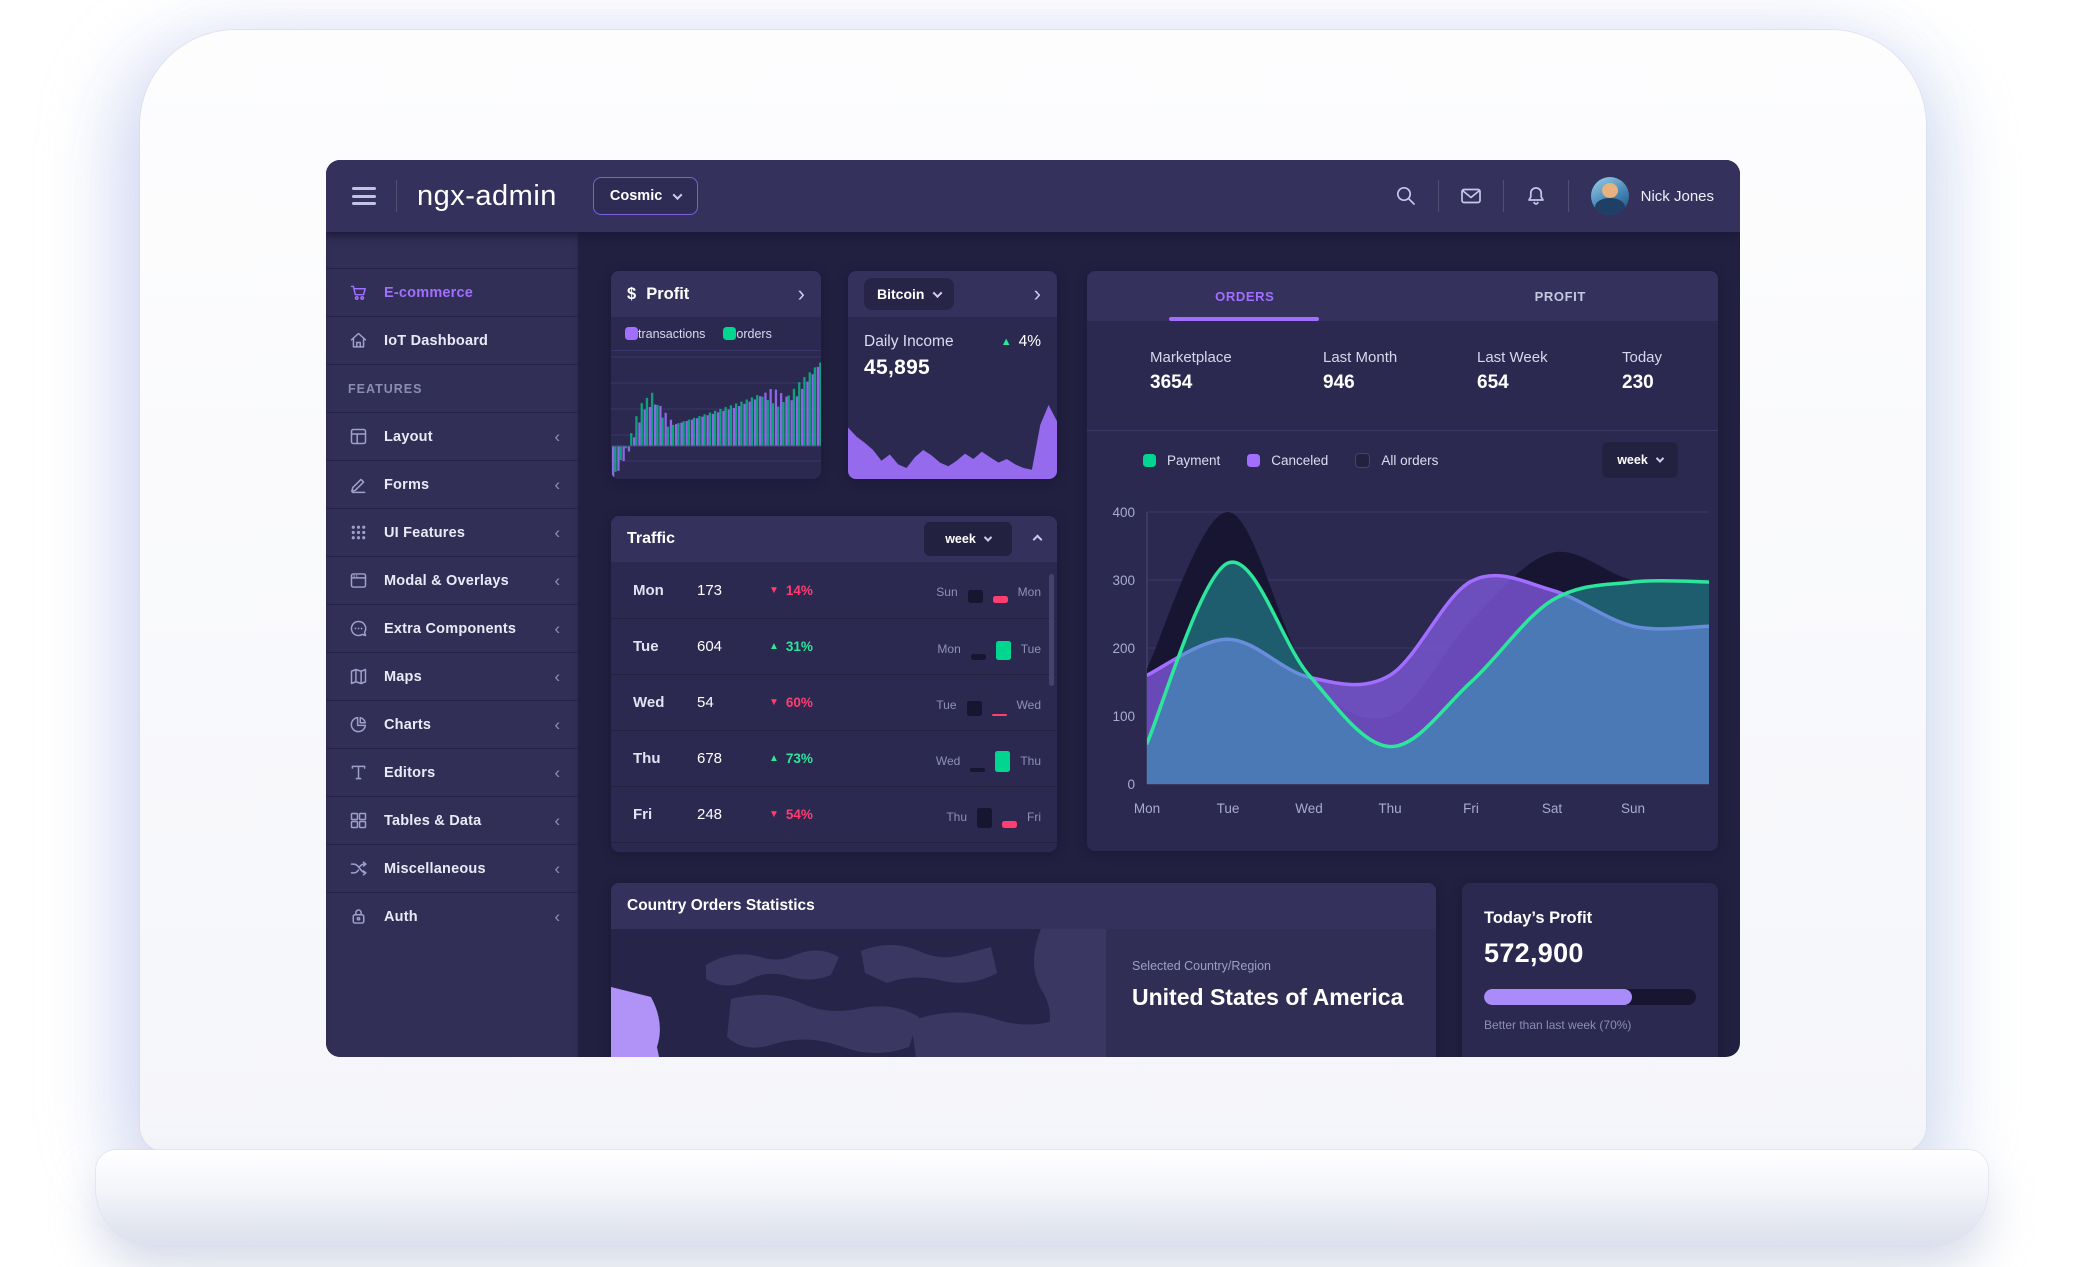 The height and width of the screenshot is (1267, 2084). What do you see at coordinates (1123, 648) in the screenshot?
I see `svg-text: 200` at bounding box center [1123, 648].